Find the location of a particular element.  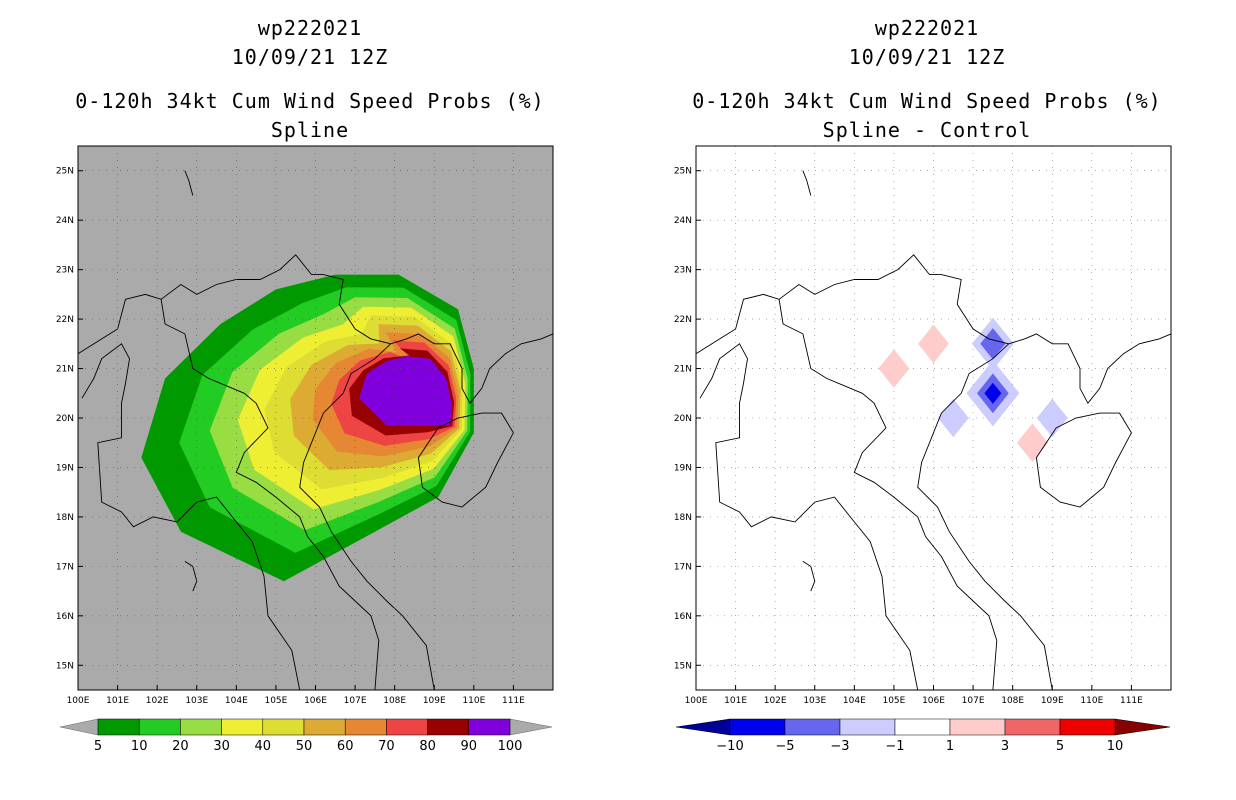

x-tick-label: 102E is located at coordinates (157, 701).